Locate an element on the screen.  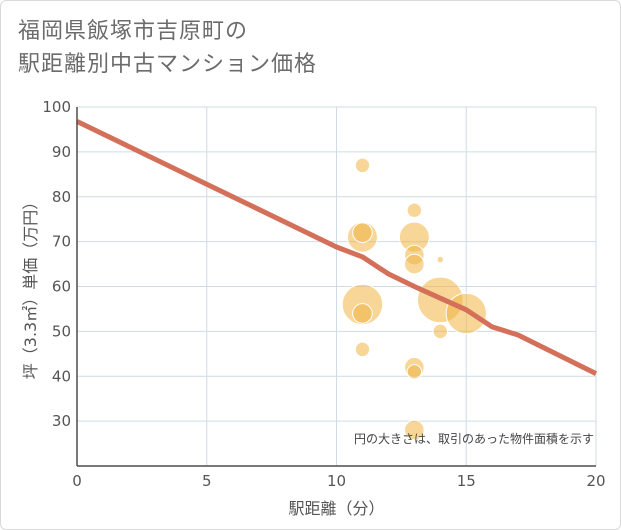
title-line-1: 福岡県飯塚市吉原町の is located at coordinates (133, 31).